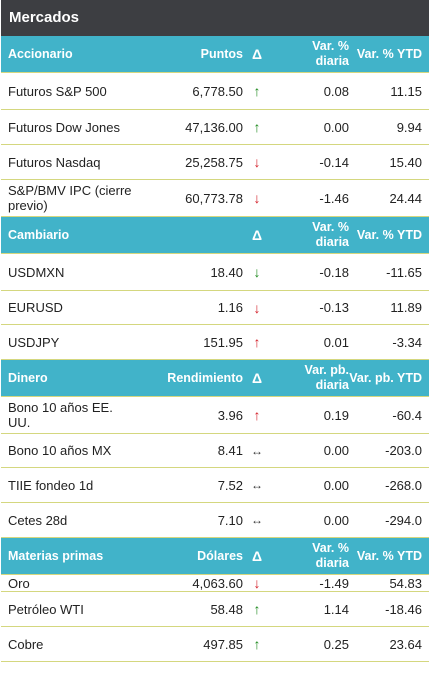 The width and height of the screenshot is (430, 682). What do you see at coordinates (215, 520) in the screenshot?
I see `table-row: Cetes 28d 7.10 ↔ 0.00 -294.0` at bounding box center [215, 520].